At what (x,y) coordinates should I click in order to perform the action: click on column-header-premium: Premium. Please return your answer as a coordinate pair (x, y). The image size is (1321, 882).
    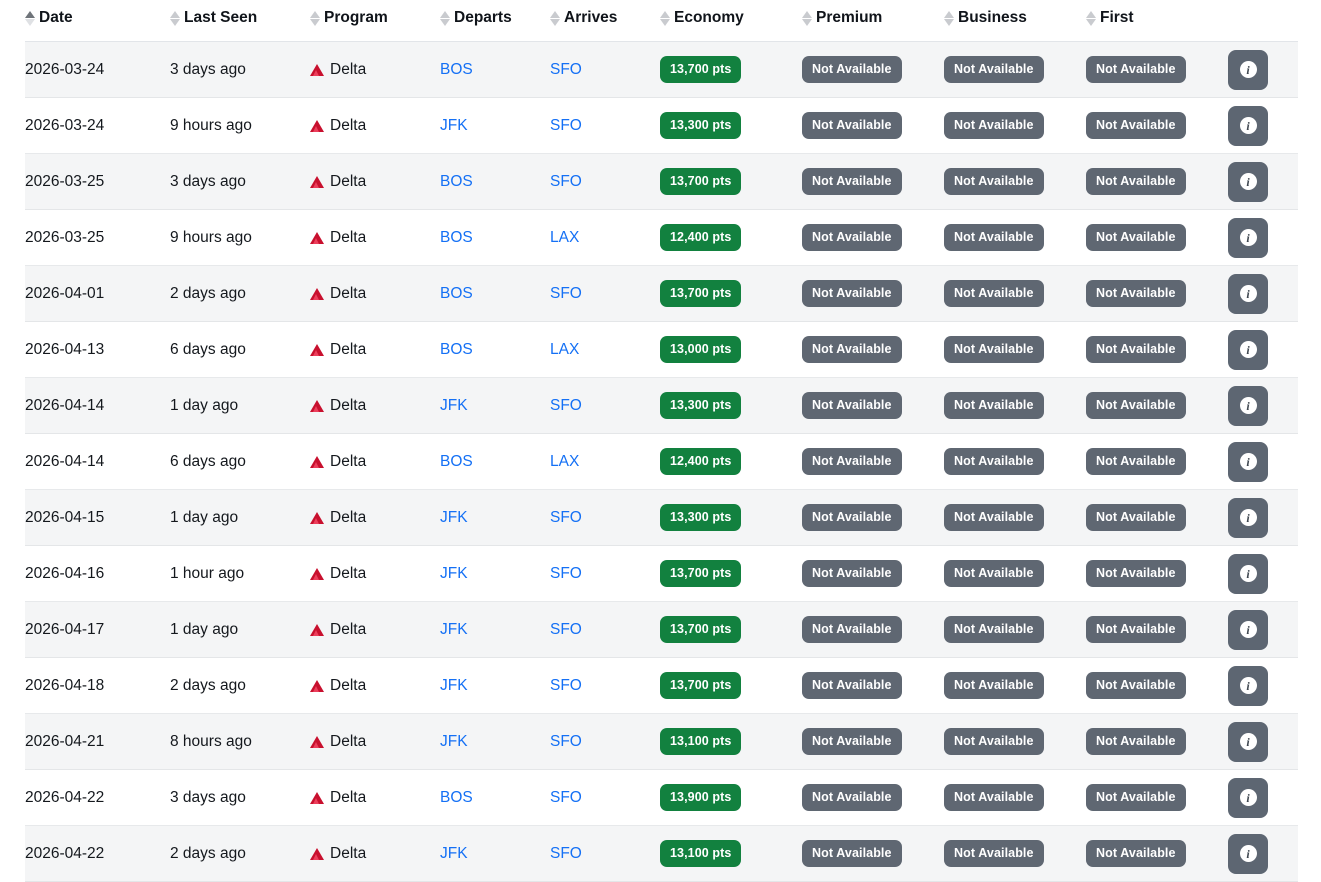
    Looking at the image, I should click on (873, 21).